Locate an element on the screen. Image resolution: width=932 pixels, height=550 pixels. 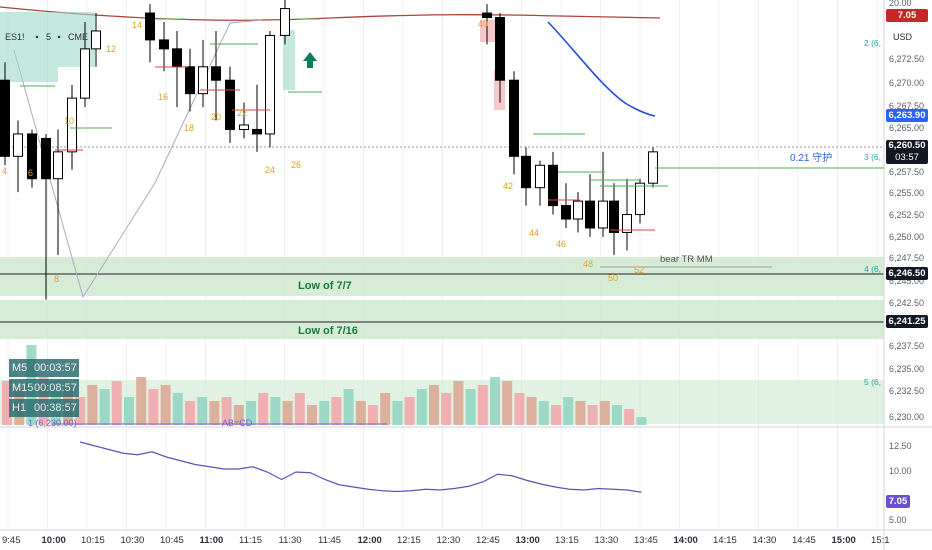
time-tick: 9:45 is located at coordinates (11, 540).